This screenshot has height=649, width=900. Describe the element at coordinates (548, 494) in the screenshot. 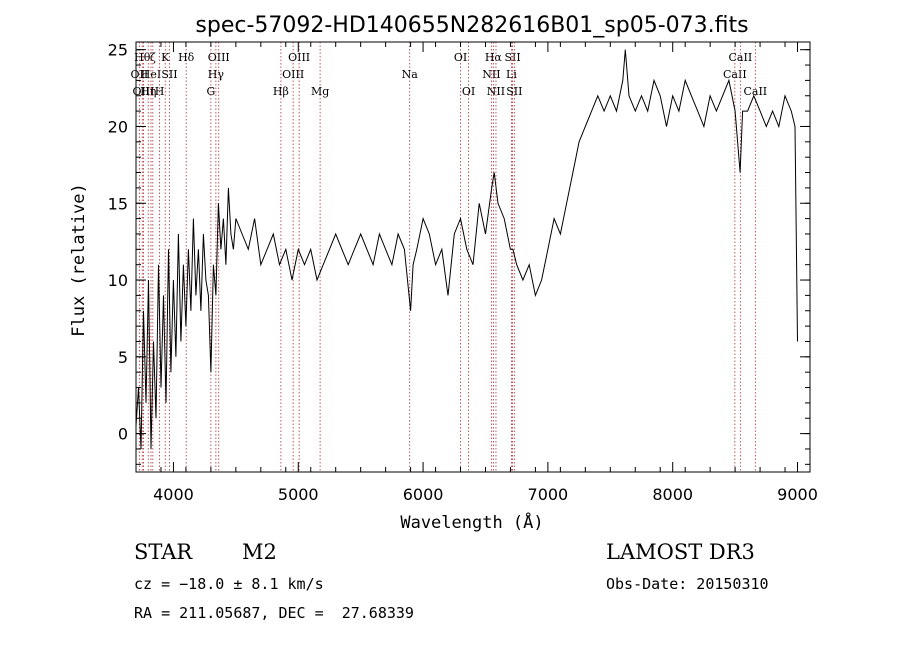

I see `x-tick-label-3: 7000` at that location.